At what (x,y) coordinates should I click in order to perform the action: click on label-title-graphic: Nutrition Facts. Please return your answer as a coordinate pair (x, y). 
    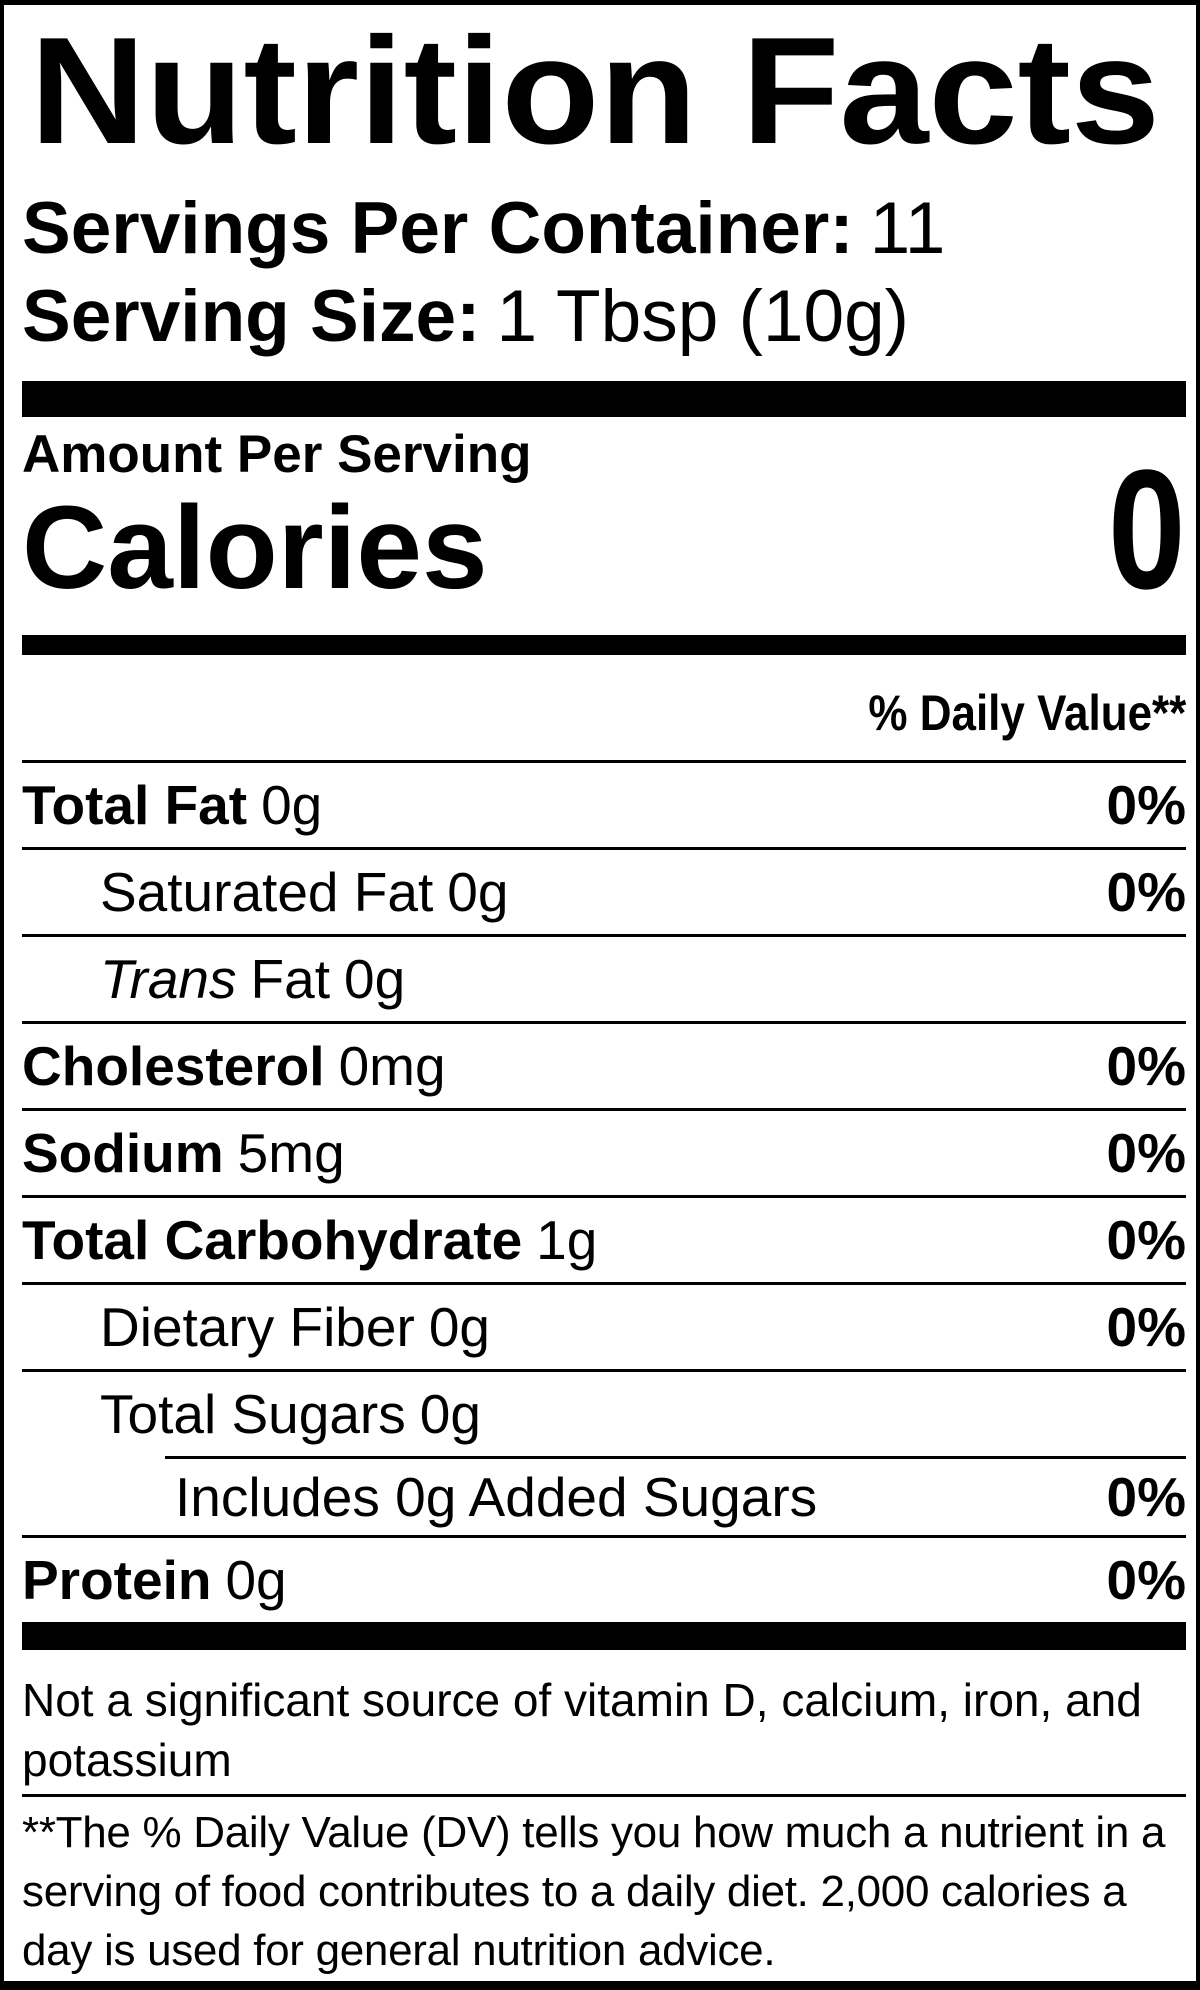
    Looking at the image, I should click on (595, 83).